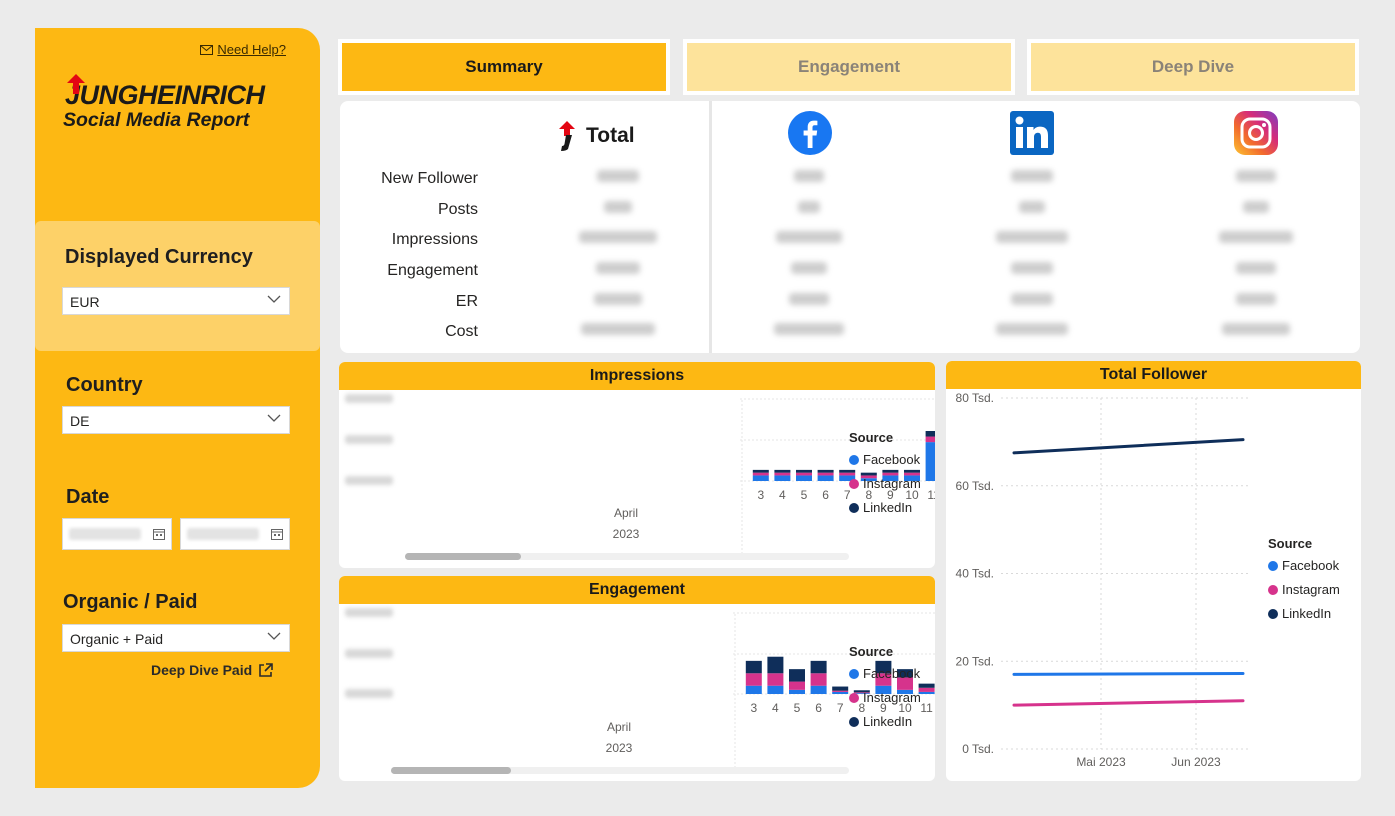 The width and height of the screenshot is (1395, 816). Describe the element at coordinates (637, 590) in the screenshot. I see `engagement-chart-title: Engagement` at that location.